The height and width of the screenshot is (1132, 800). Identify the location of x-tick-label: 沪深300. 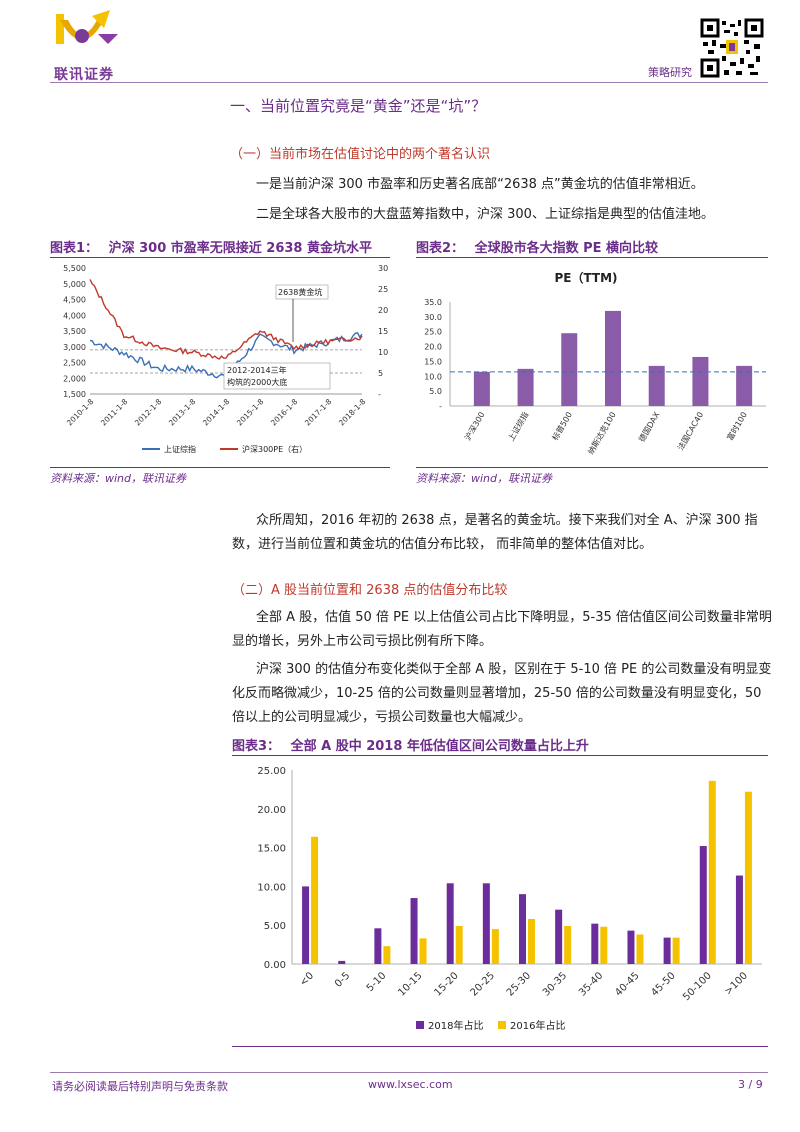
(474, 426).